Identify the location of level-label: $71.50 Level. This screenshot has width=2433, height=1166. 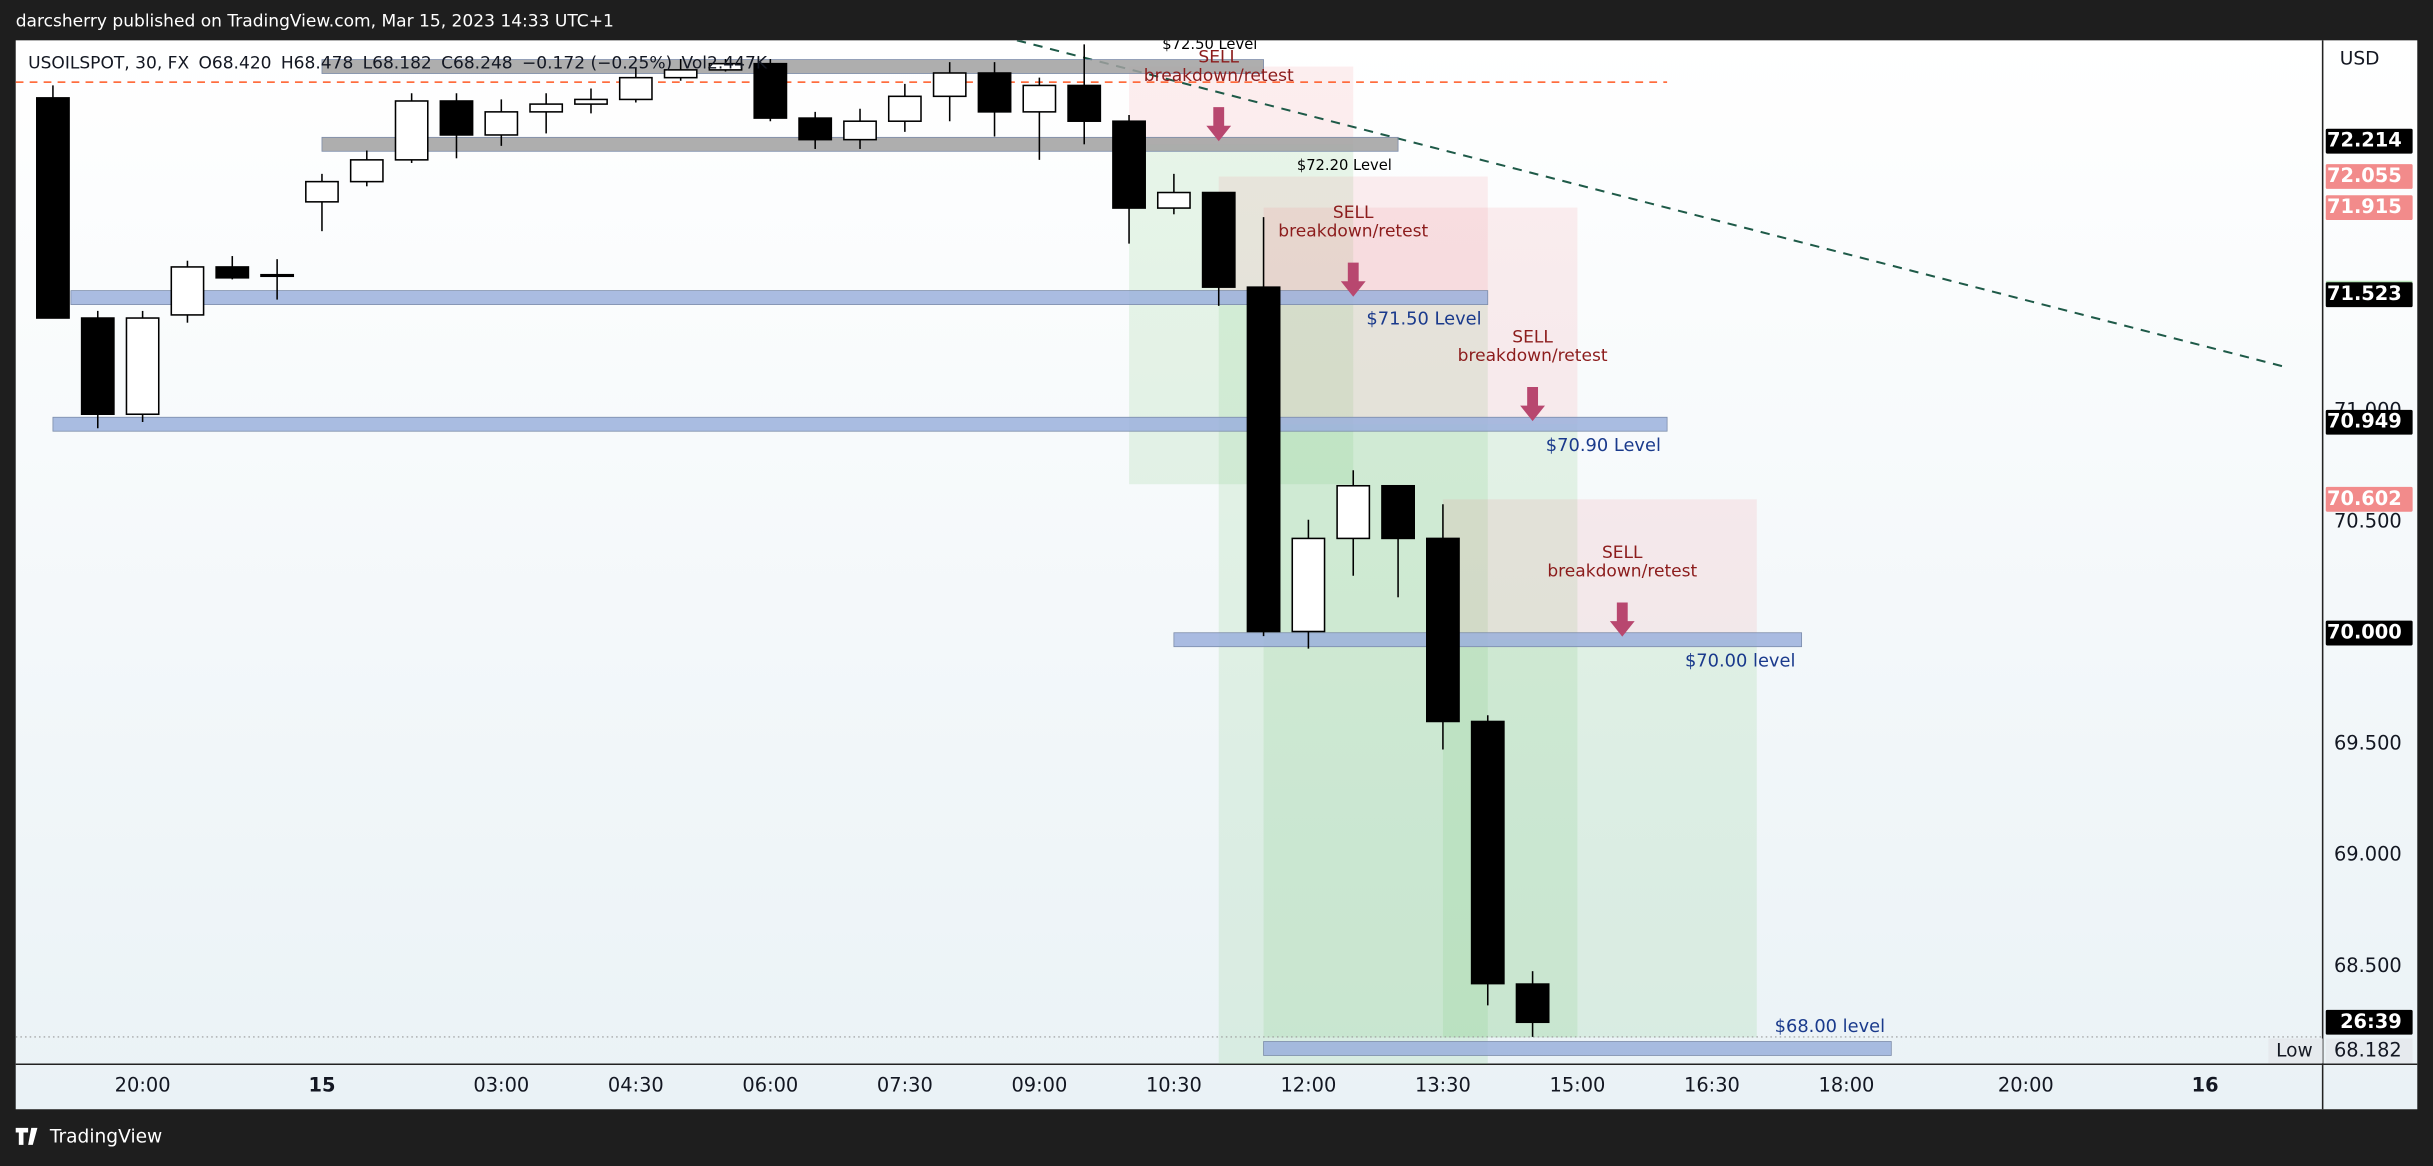
(1423, 318).